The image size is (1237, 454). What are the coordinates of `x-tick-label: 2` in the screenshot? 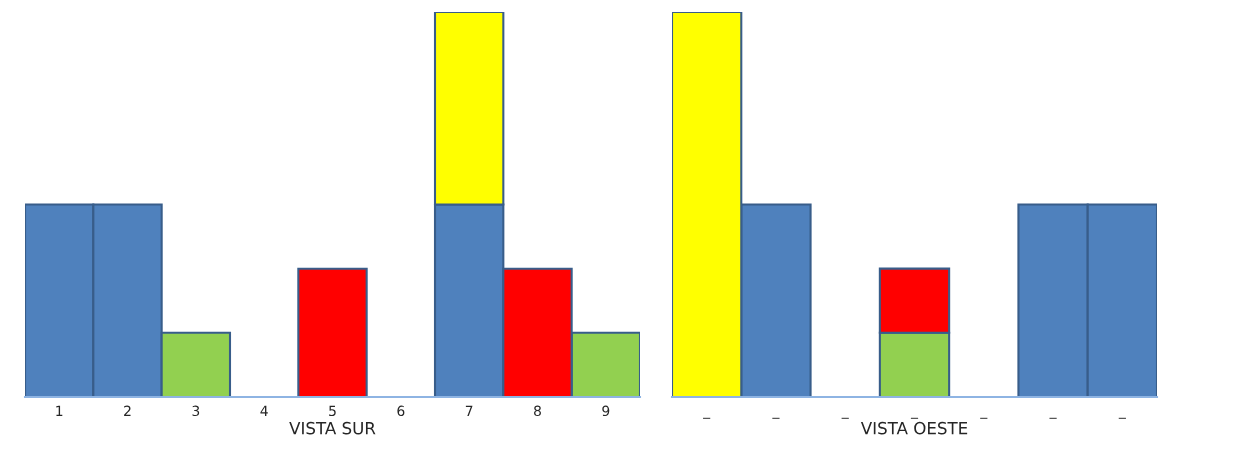 It's located at (127, 410).